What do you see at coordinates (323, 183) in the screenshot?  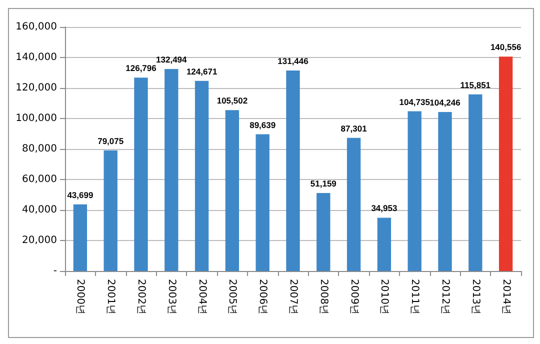 I see `data-label: 51,159` at bounding box center [323, 183].